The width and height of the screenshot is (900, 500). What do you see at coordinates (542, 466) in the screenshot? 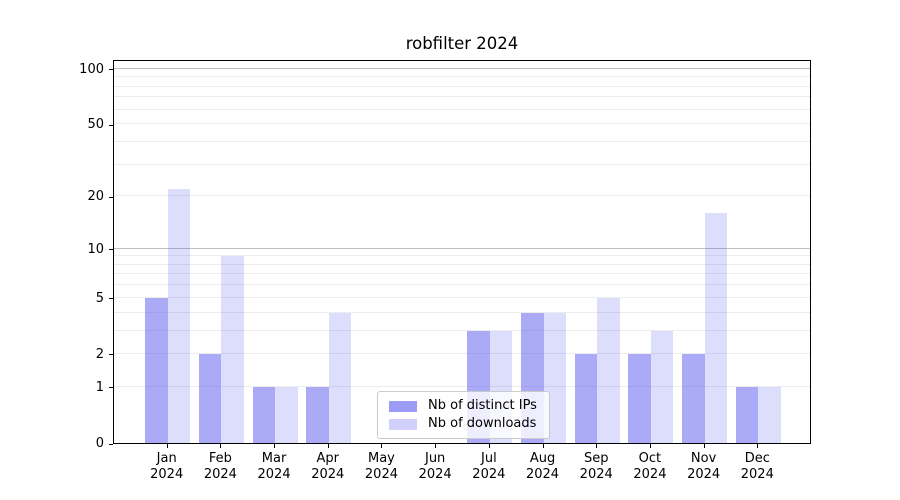
I see `x-tick-label: Aug 2024` at bounding box center [542, 466].